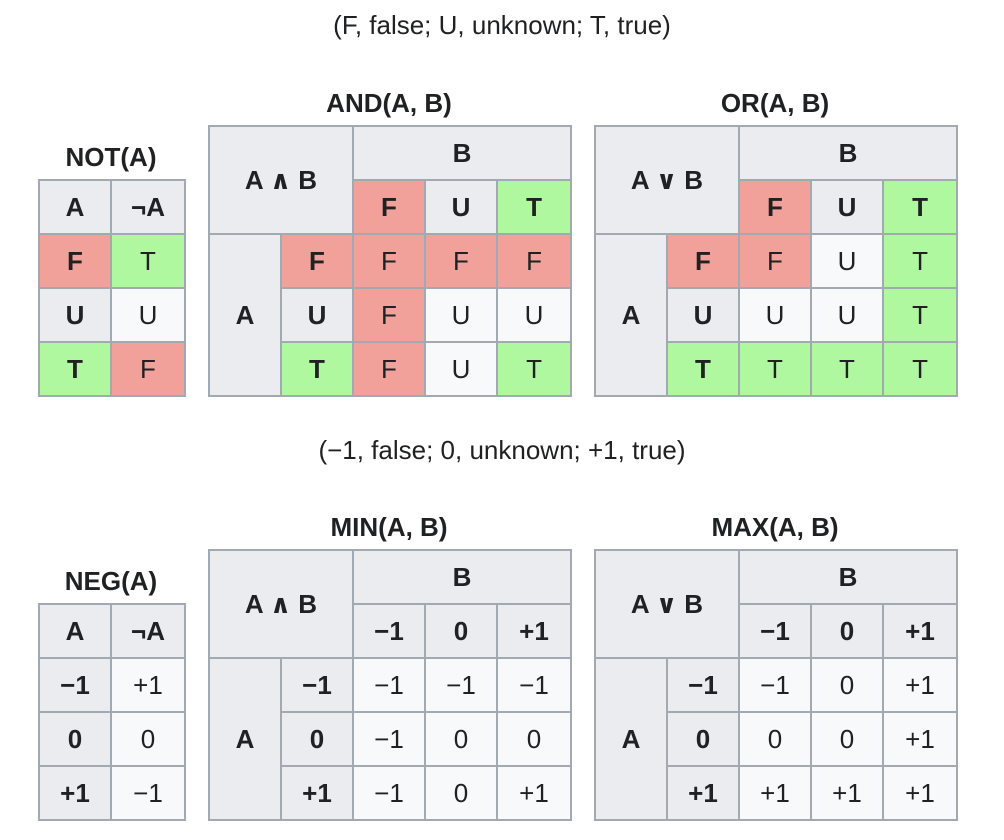  I want to click on max-col-head: +1, so click(920, 631).